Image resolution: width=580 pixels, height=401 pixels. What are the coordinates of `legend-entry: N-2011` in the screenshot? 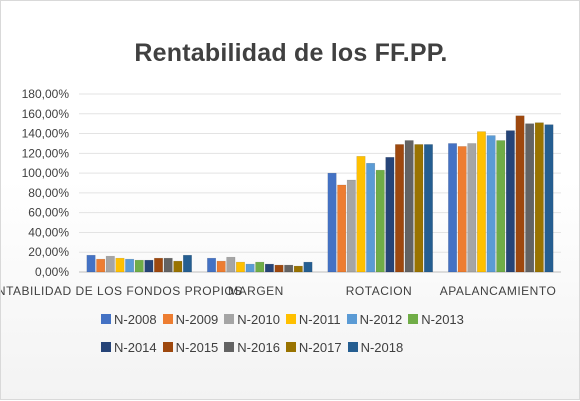 It's located at (313, 319).